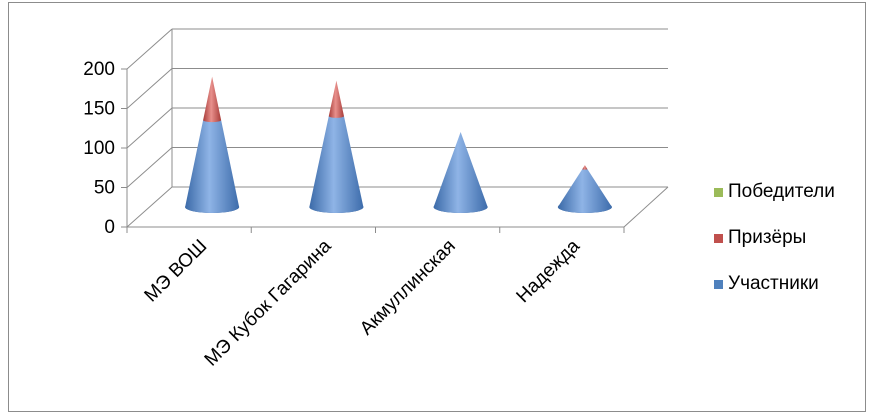  What do you see at coordinates (99, 148) in the screenshot?
I see `y-tick-label: 100` at bounding box center [99, 148].